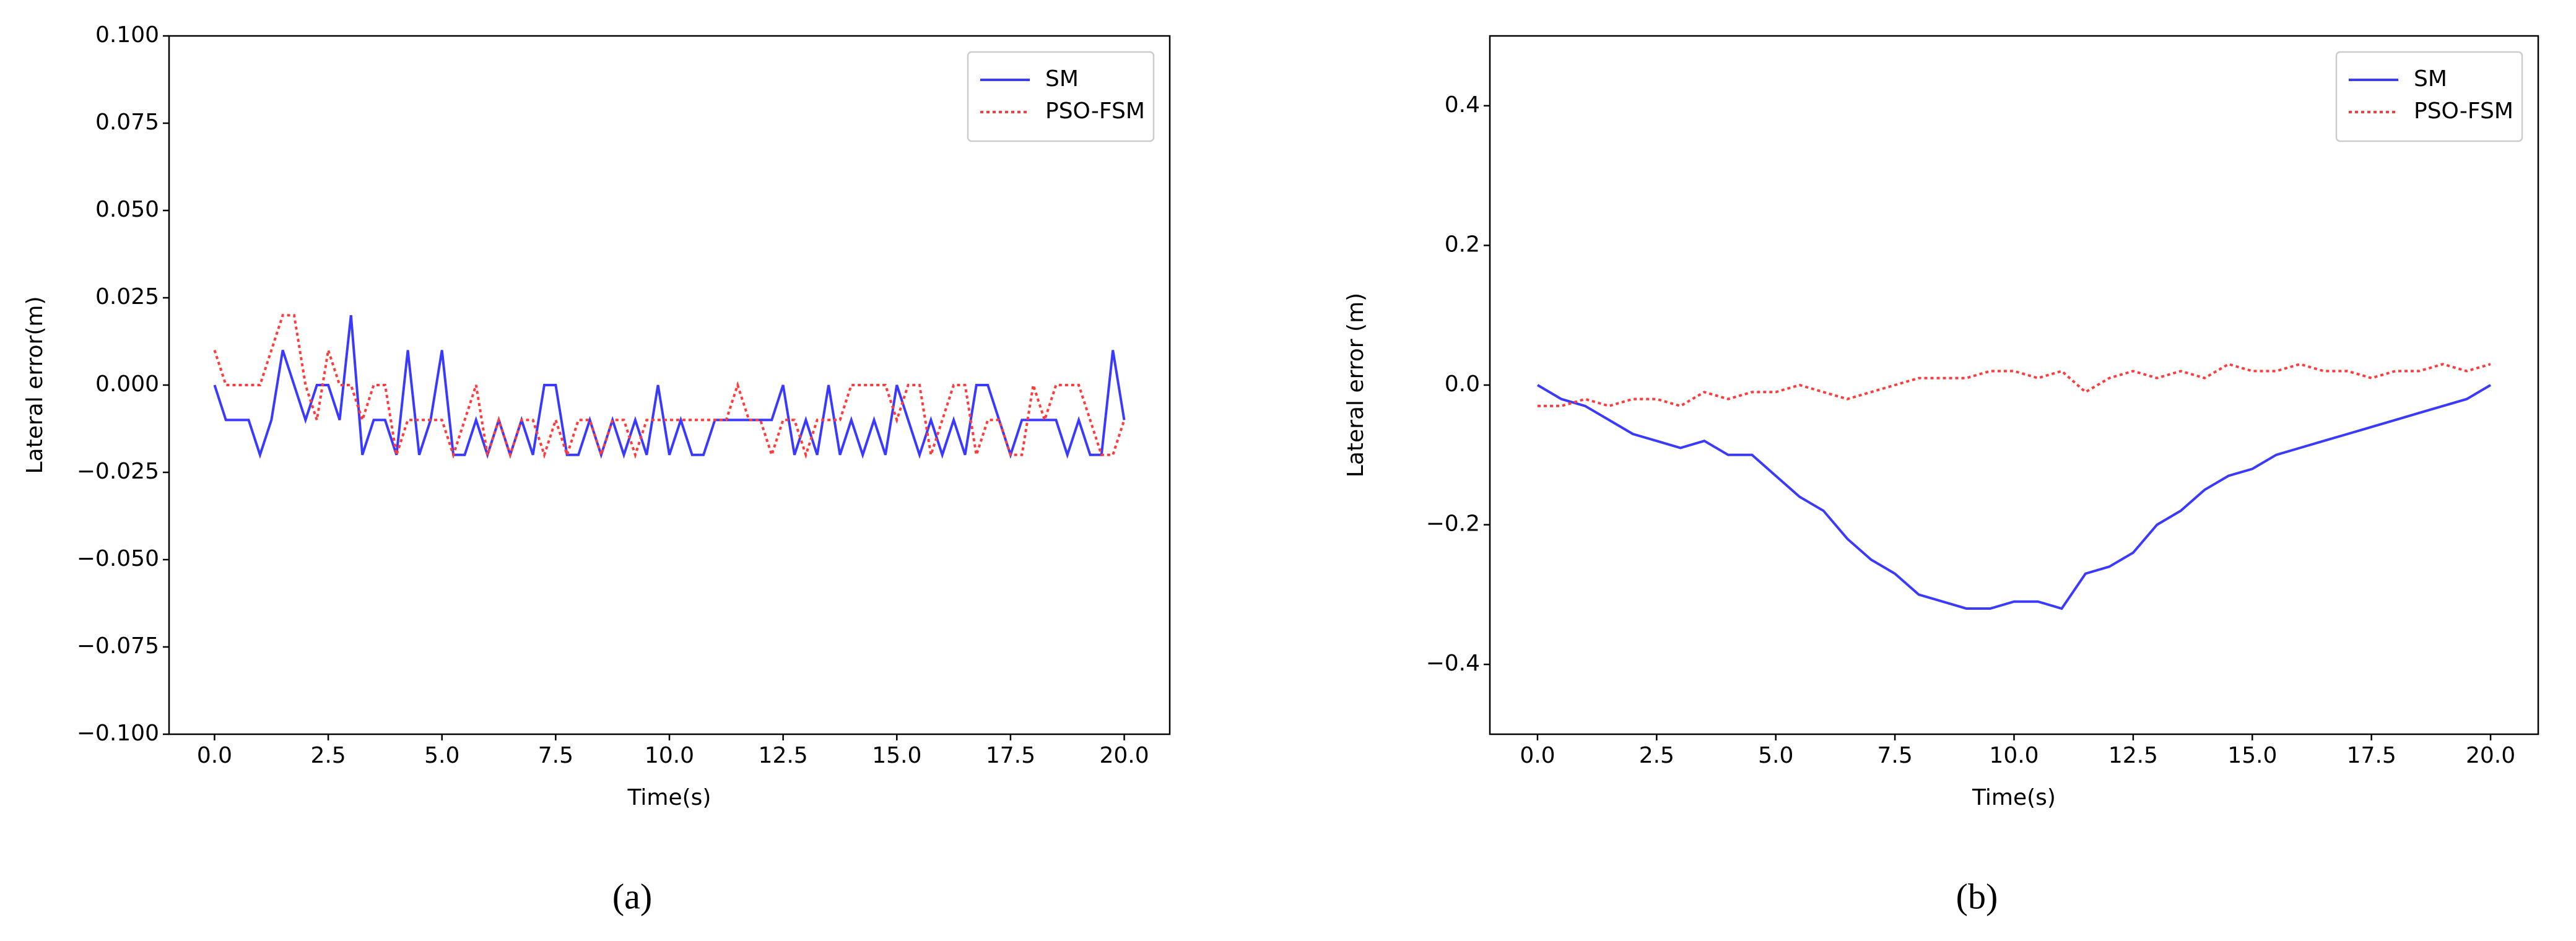 The height and width of the screenshot is (941, 2576). Describe the element at coordinates (632, 896) in the screenshot. I see `caption: (a)` at that location.